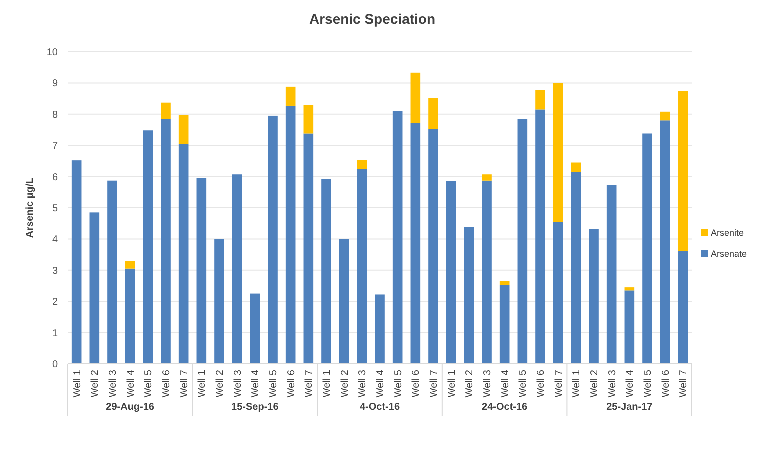  I want to click on text: 15-Sep-16, so click(256, 407).